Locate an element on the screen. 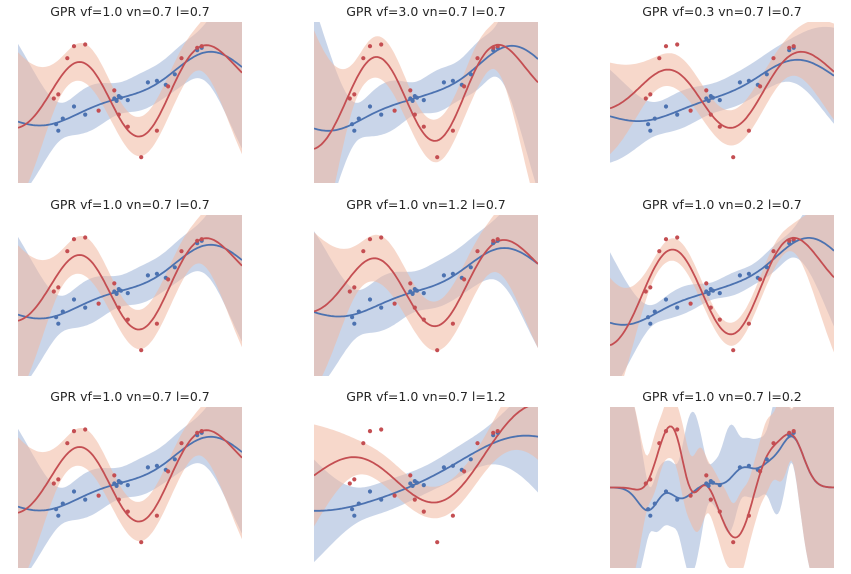  subplot-2: GPR vf=3.0 vn=0.7 l=0.7 is located at coordinates (426, 93).